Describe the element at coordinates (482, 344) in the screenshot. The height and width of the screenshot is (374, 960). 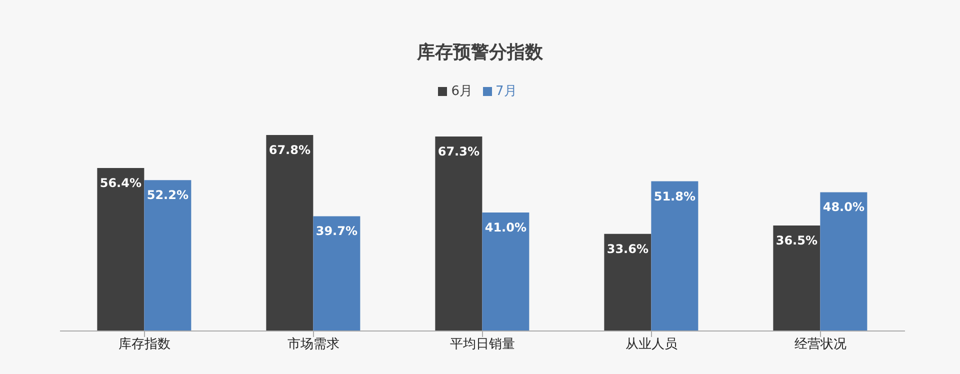
I see `x-tick-label: 平均日销量` at that location.